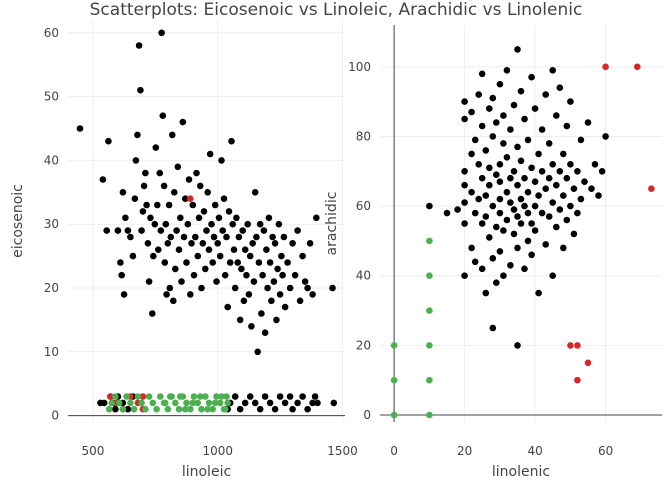  I want to click on y-tick-label: 80, so click(363, 136).